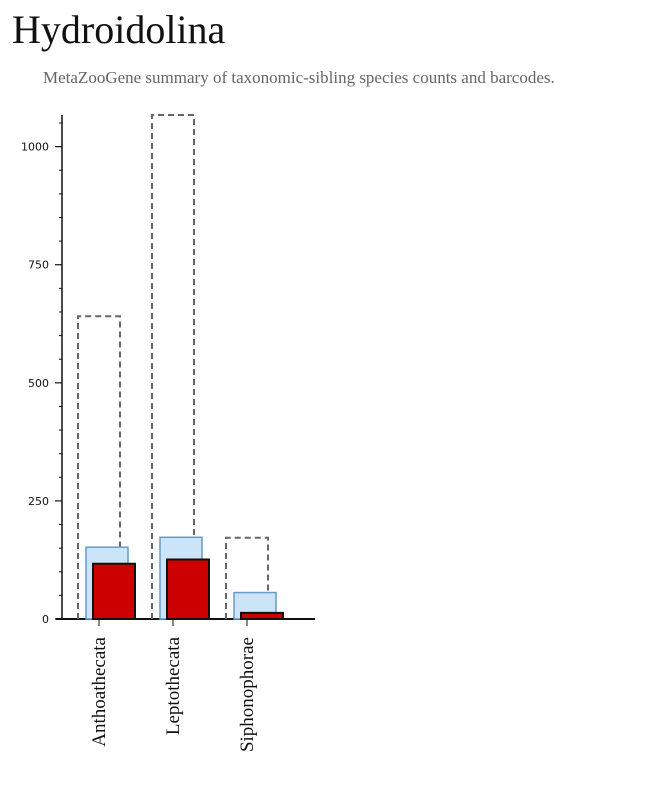  Describe the element at coordinates (173, 685) in the screenshot. I see `x-tick-label: Leptothecata` at that location.